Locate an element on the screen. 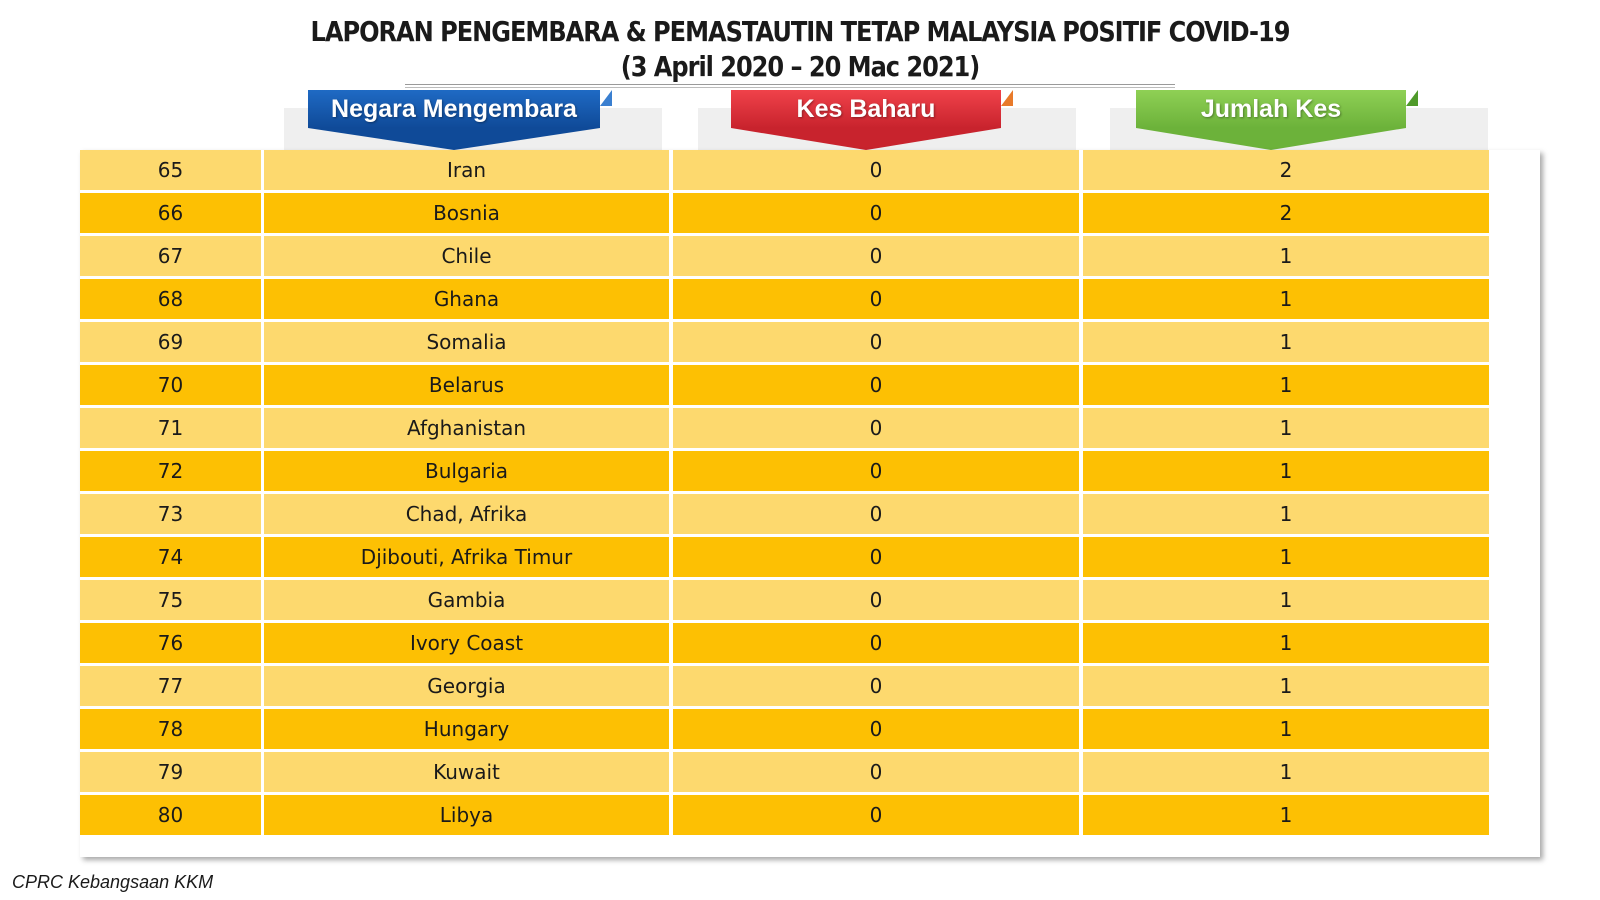 This screenshot has height=900, width=1600. country-header-fold is located at coordinates (606, 98).